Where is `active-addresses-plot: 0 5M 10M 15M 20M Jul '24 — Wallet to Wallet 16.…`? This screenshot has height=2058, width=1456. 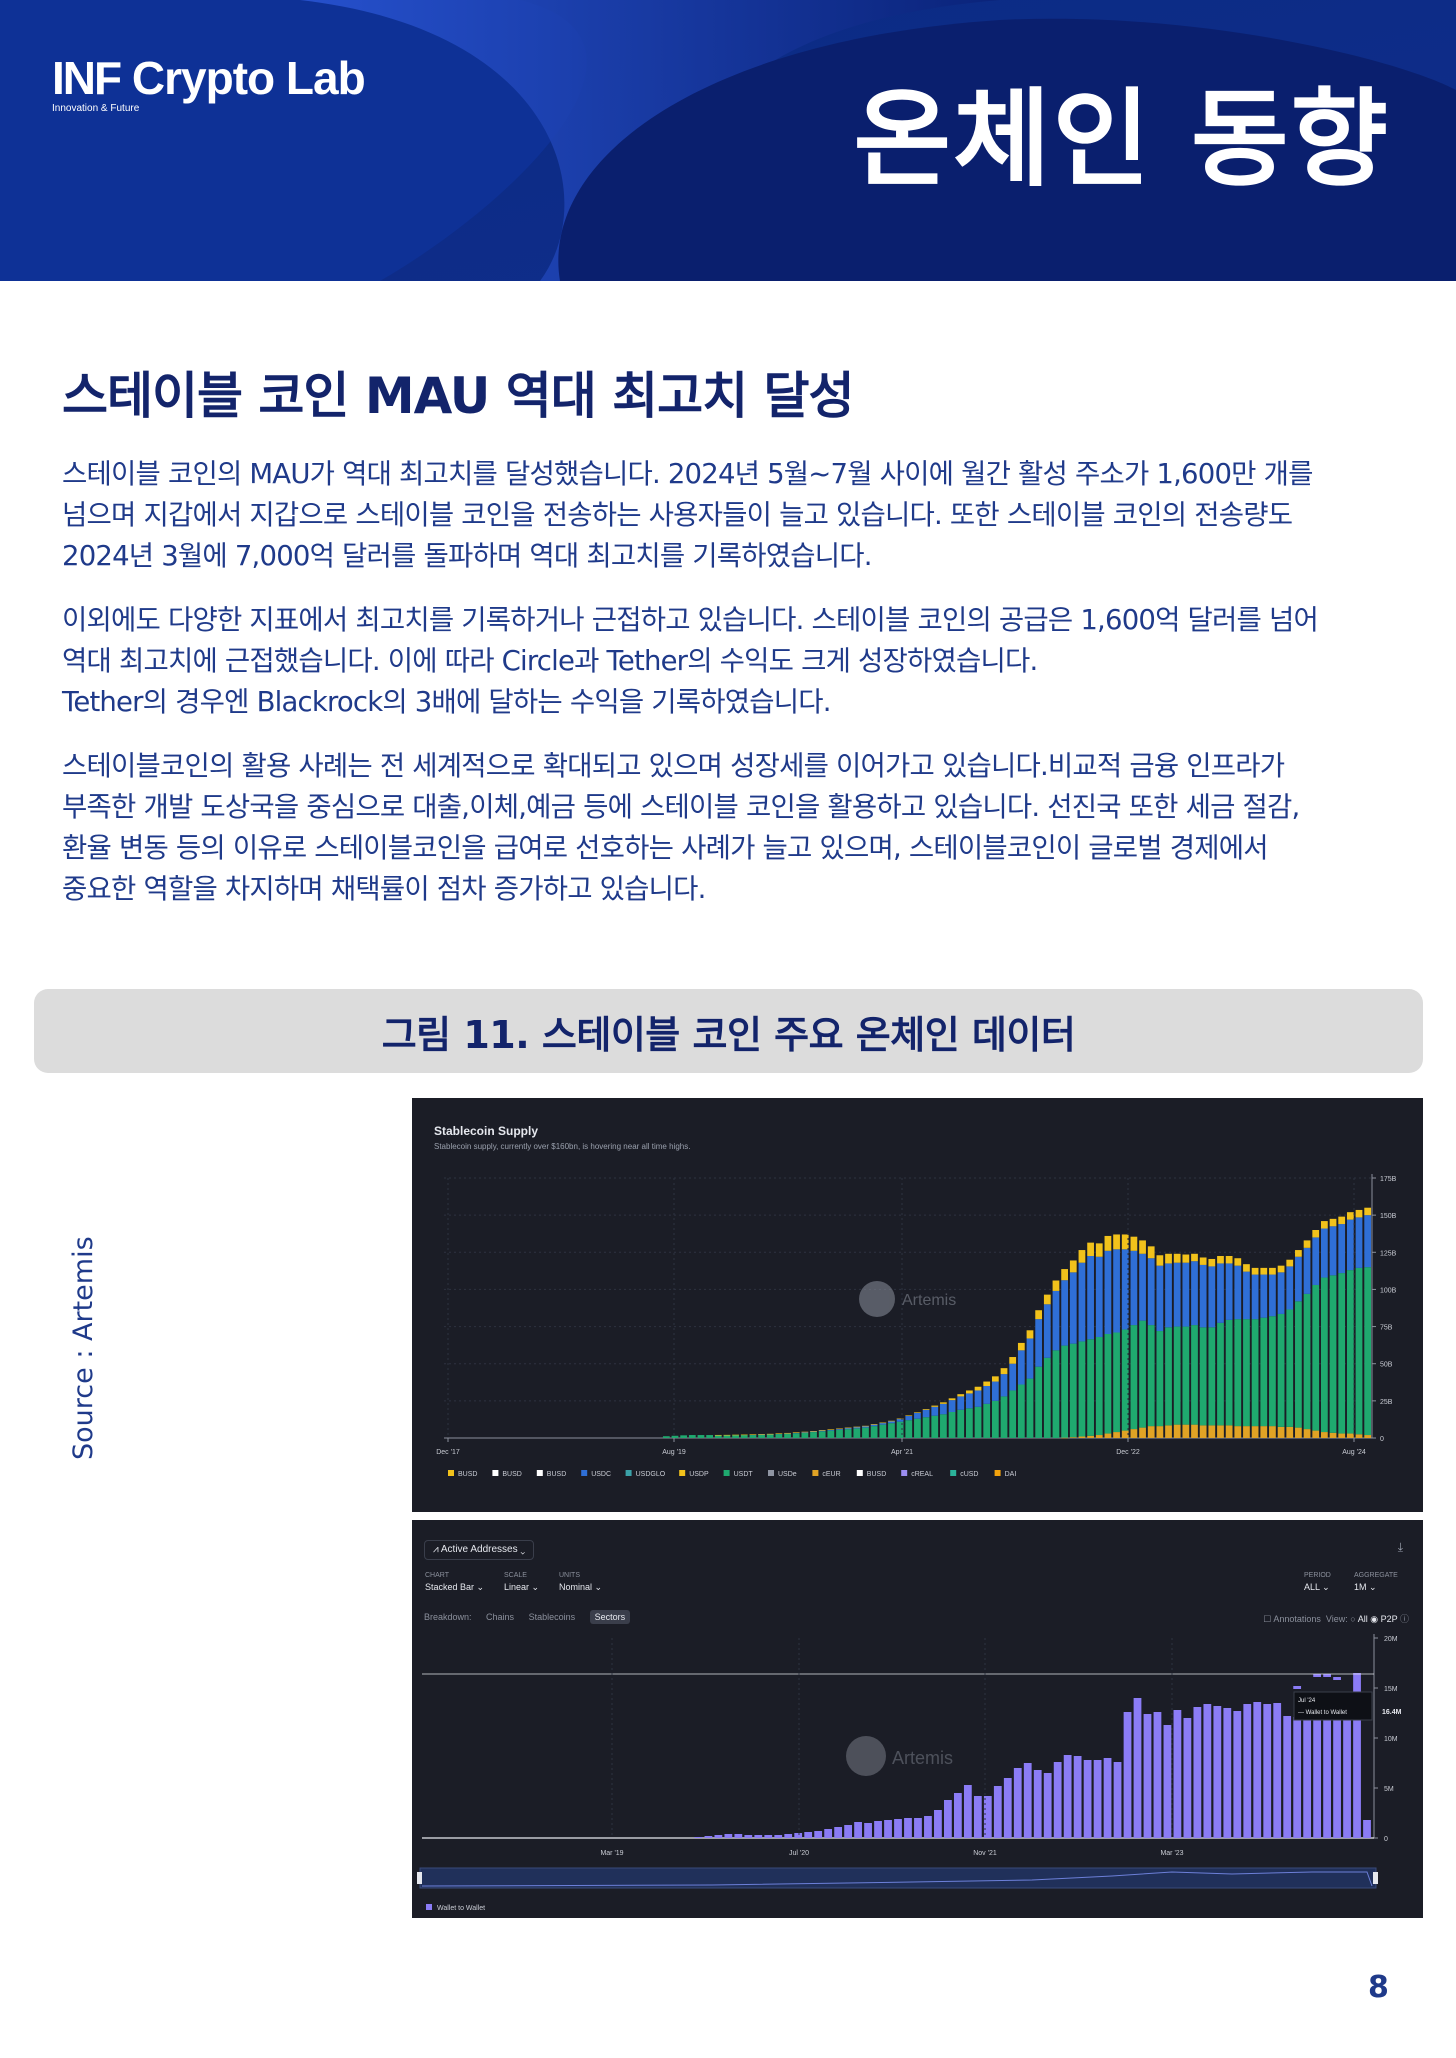
active-addresses-plot: 0 5M 10M 15M 20M Jul '24 — Wallet to Wallet 16.… is located at coordinates (909, 1773).